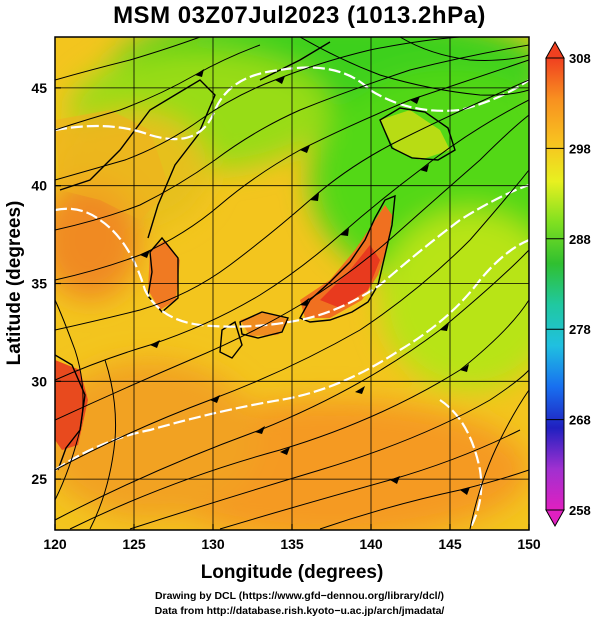 This screenshot has height=625, width=599. Describe the element at coordinates (450, 544) in the screenshot. I see `x-tick-label-145: 145` at that location.